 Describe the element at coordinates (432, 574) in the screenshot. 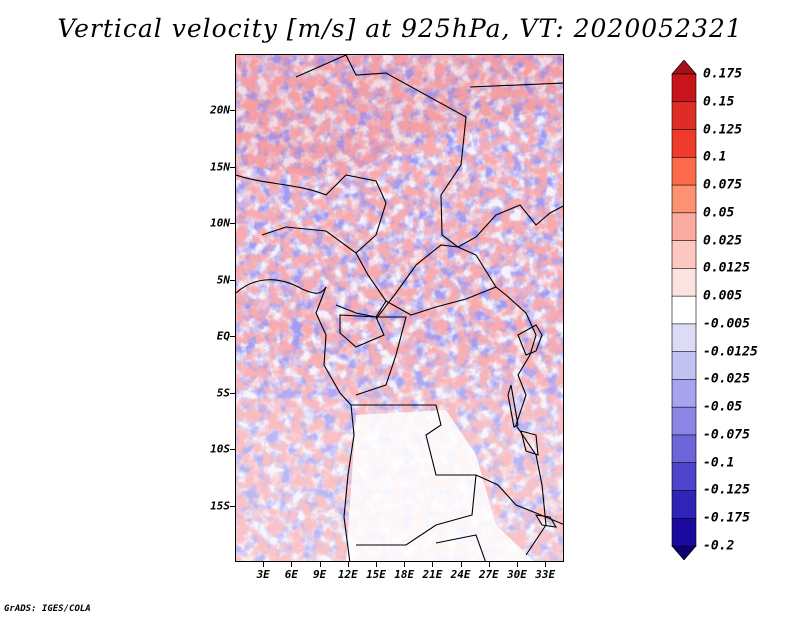

I see `lon-tick-label: 21E` at that location.